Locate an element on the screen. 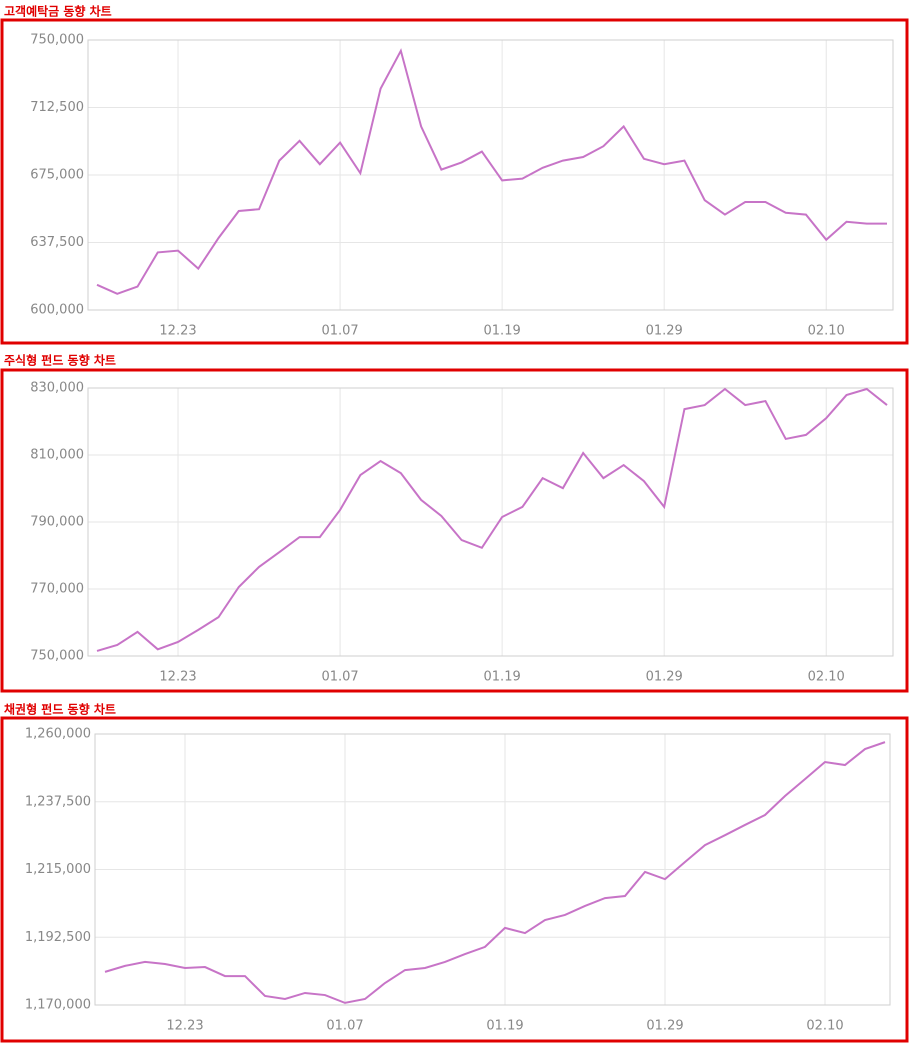 Image resolution: width=909 pixels, height=1048 pixels. y-tick-label: 1,215,000 is located at coordinates (58, 869).